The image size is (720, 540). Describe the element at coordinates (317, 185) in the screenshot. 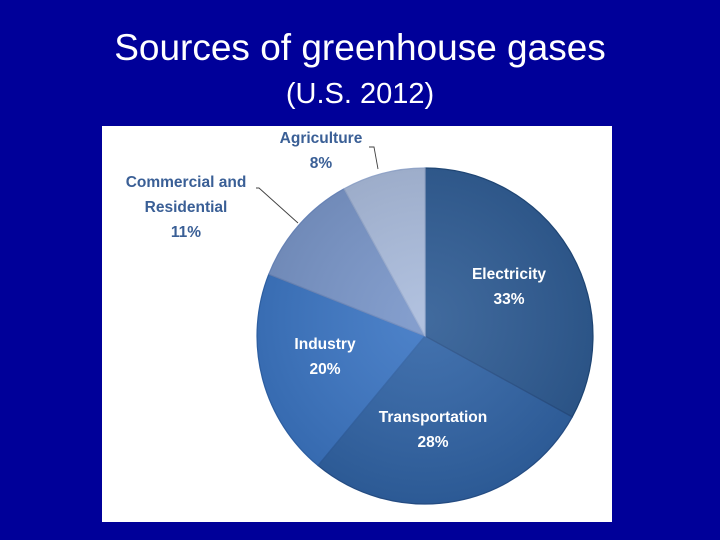

I see `leader-lines` at that location.